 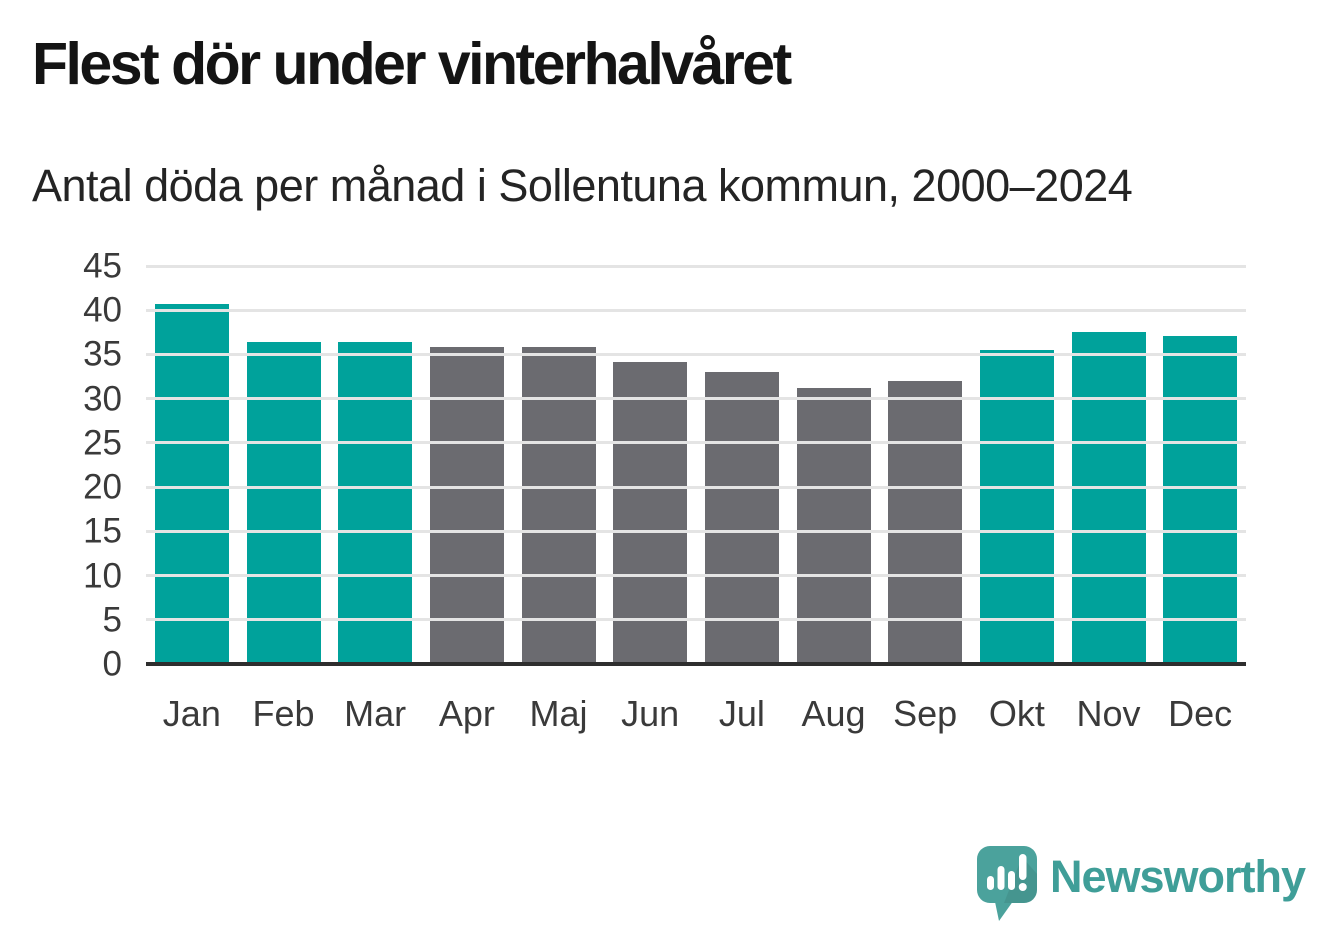 I want to click on brand-footer: Newsworthy, so click(x=1141, y=884).